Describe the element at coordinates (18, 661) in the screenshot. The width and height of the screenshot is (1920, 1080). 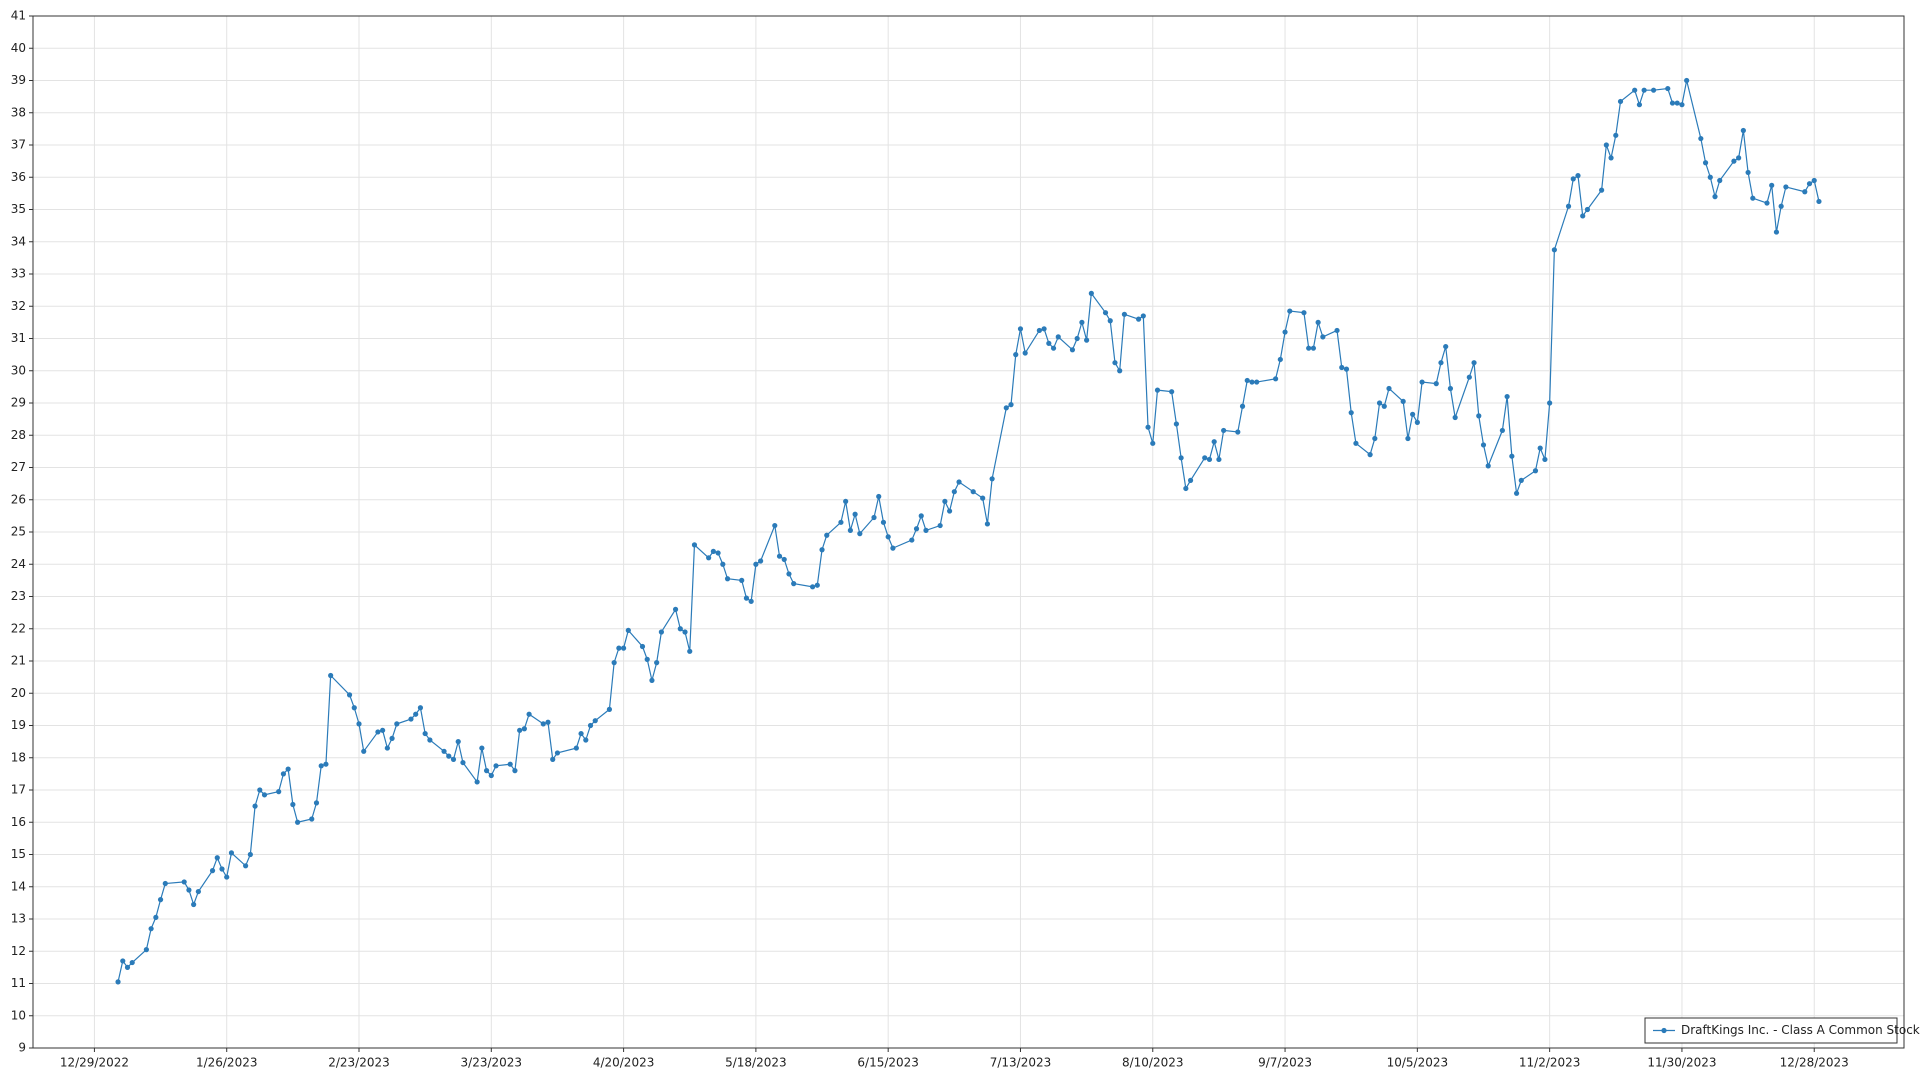
I see `y-tick-label: 21` at that location.